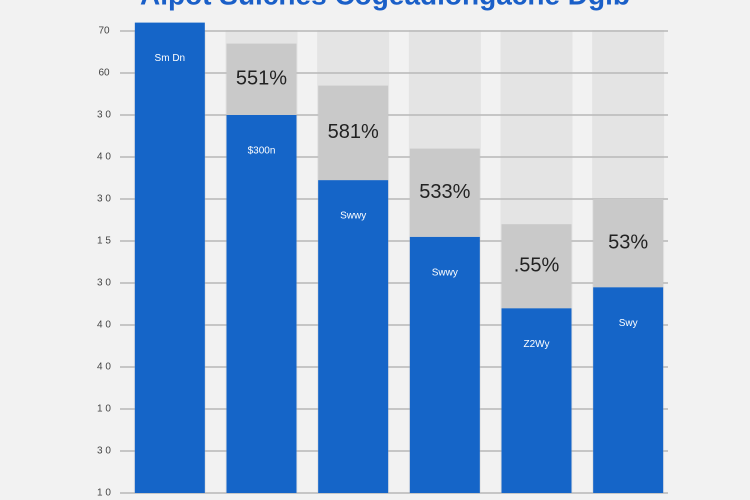 The height and width of the screenshot is (500, 750). What do you see at coordinates (628, 323) in the screenshot?
I see `bar-label: Swy` at bounding box center [628, 323].